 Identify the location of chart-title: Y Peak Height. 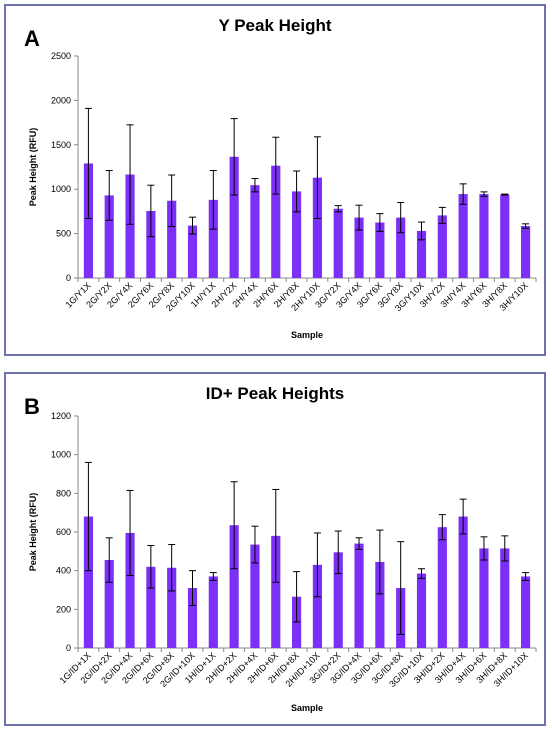
(275, 25).